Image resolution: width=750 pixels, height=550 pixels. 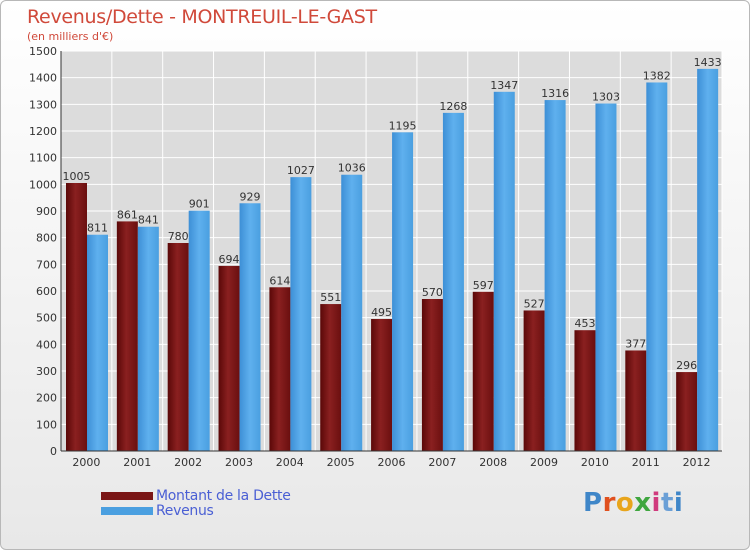 I want to click on y-tick-label: 900, so click(x=46, y=211).